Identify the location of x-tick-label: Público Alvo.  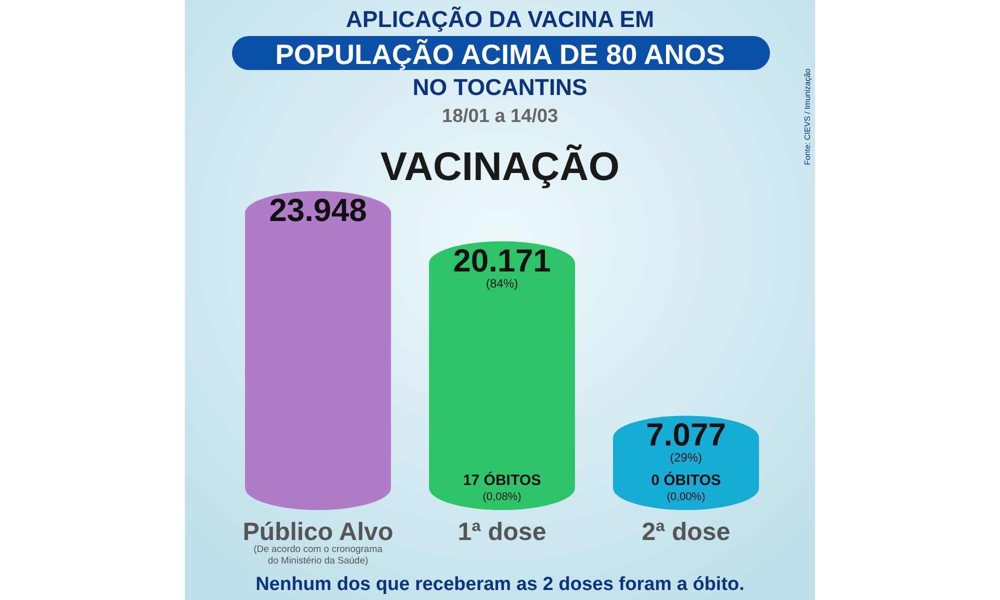
(318, 532).